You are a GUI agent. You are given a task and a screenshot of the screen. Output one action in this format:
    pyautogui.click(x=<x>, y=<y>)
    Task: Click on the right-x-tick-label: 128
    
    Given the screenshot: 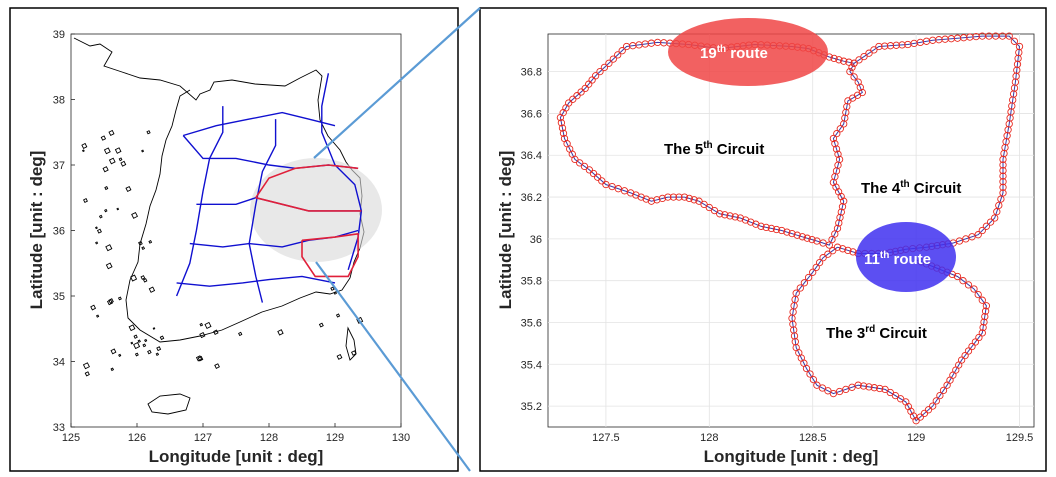 What is the action you would take?
    pyautogui.click(x=709, y=438)
    